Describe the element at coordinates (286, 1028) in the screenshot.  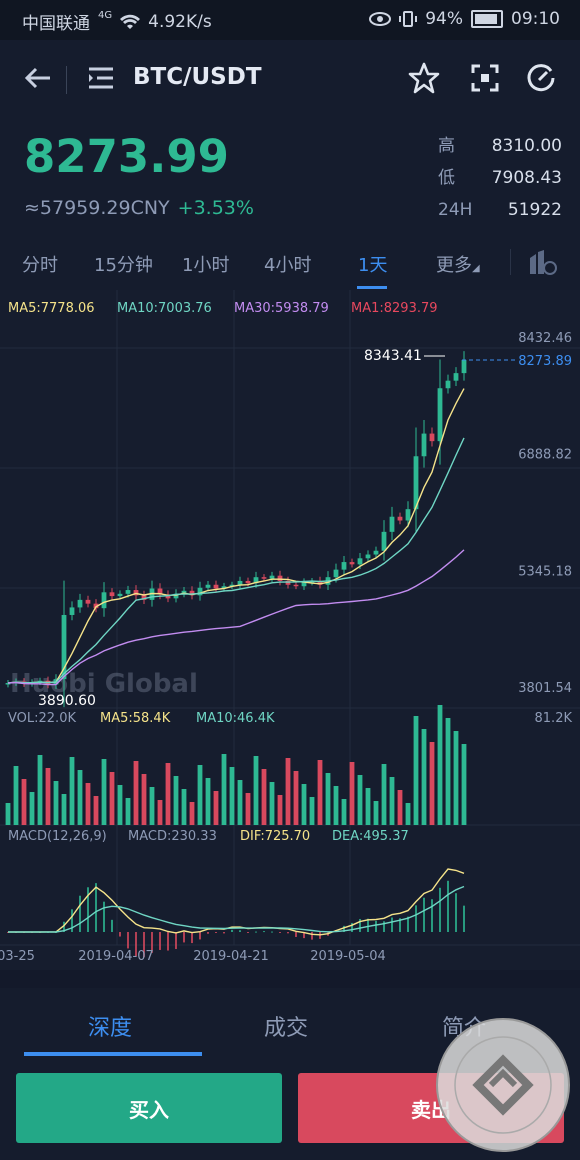
I see `tab-trades: 成交` at that location.